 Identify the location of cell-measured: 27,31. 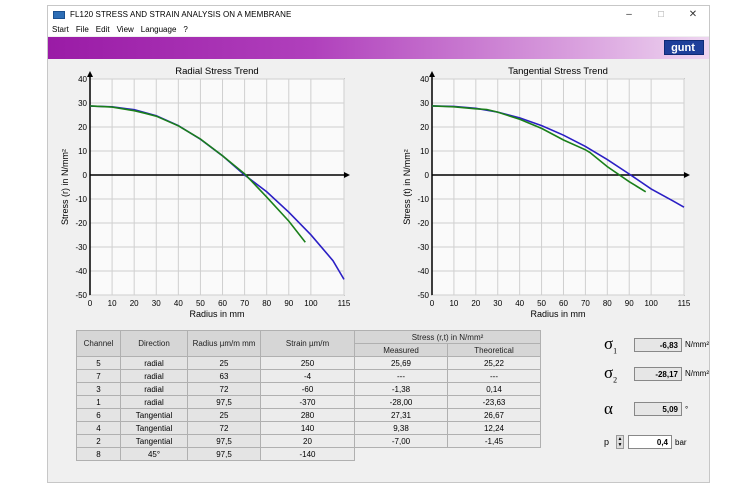
(401, 415).